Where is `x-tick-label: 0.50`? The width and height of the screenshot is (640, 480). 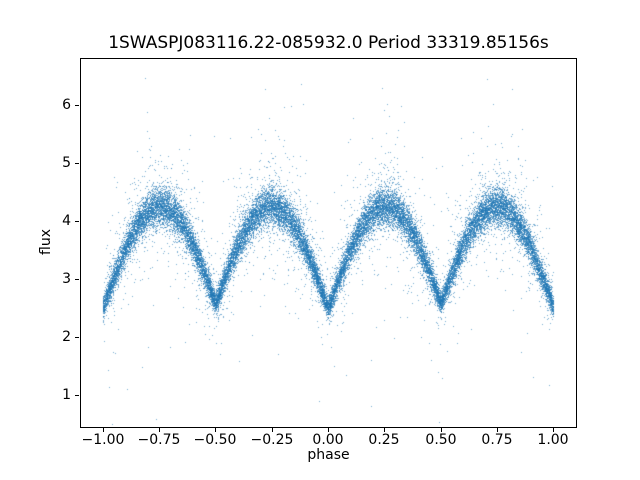 x-tick-label: 0.50 is located at coordinates (441, 440).